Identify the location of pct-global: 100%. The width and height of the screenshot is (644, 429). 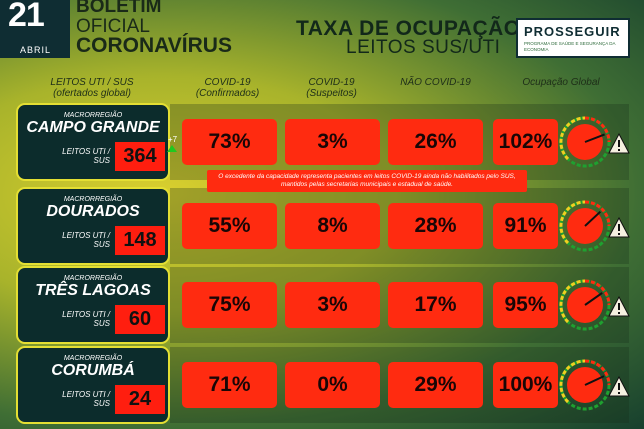
(525, 385).